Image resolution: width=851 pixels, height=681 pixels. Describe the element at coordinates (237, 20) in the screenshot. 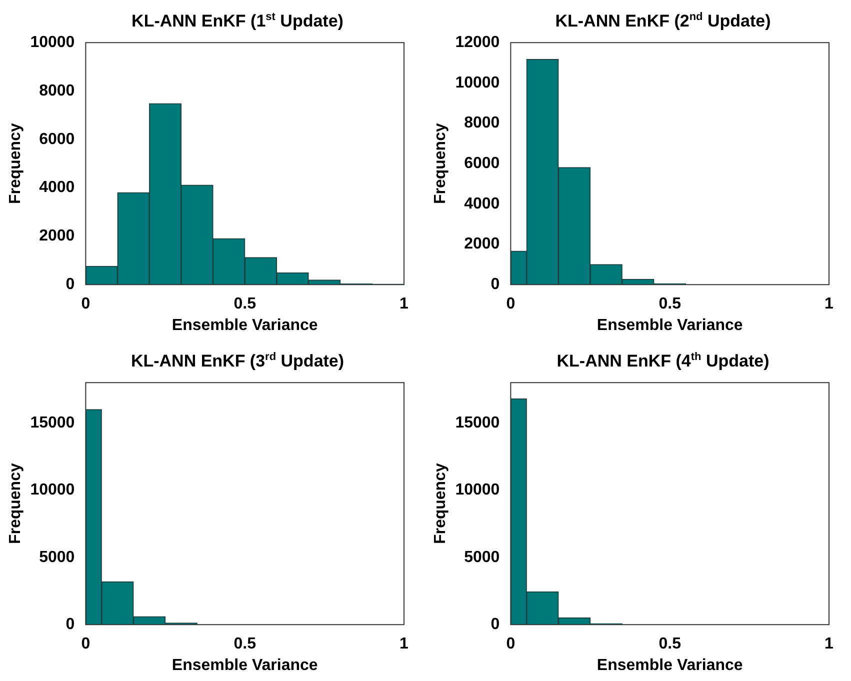

I see `chart-title: KL-ANN EnKF (1$^{st}$ Update)` at that location.